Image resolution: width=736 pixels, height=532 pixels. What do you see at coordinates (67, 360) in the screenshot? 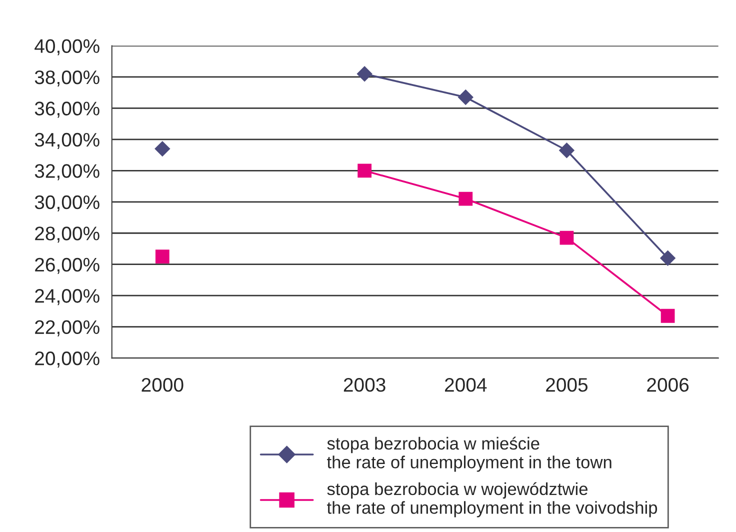
I see `y-tick-label: 20,00%` at bounding box center [67, 360].